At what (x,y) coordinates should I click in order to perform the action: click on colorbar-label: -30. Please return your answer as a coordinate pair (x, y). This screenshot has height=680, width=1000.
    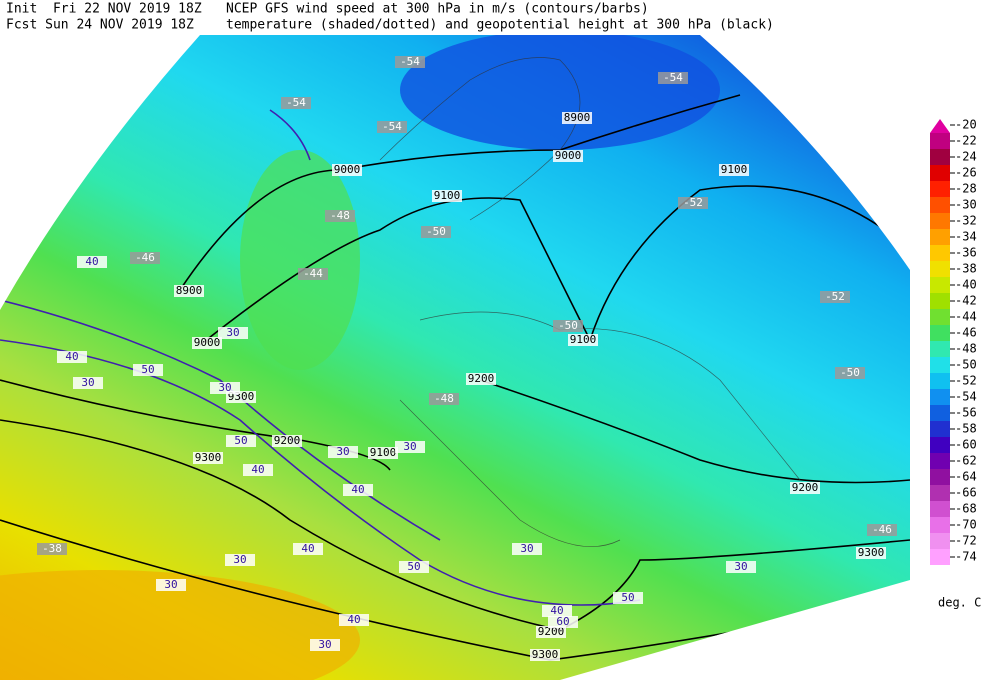
    Looking at the image, I should click on (966, 205).